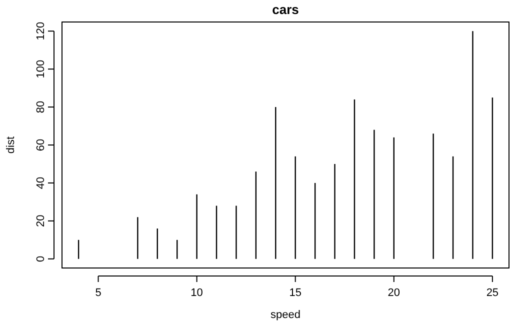  What do you see at coordinates (11, 145) in the screenshot?
I see `y-axis-title: dist` at bounding box center [11, 145].